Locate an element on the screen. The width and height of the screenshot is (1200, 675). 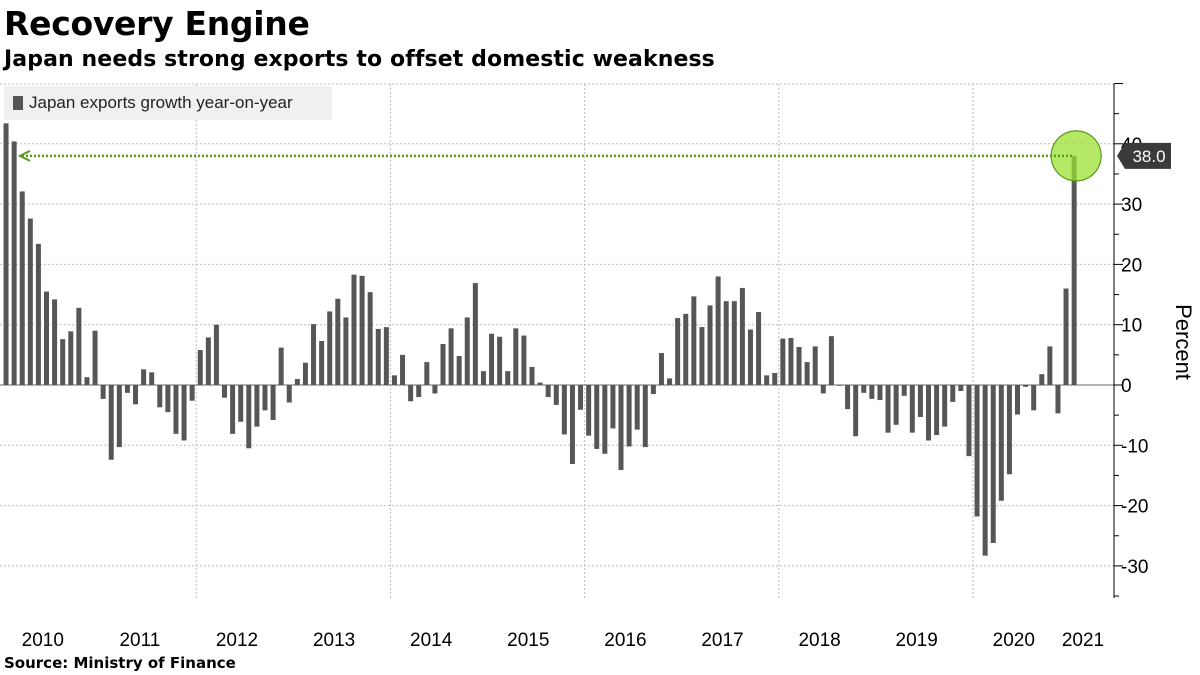
legend-swatch is located at coordinates (18, 103).